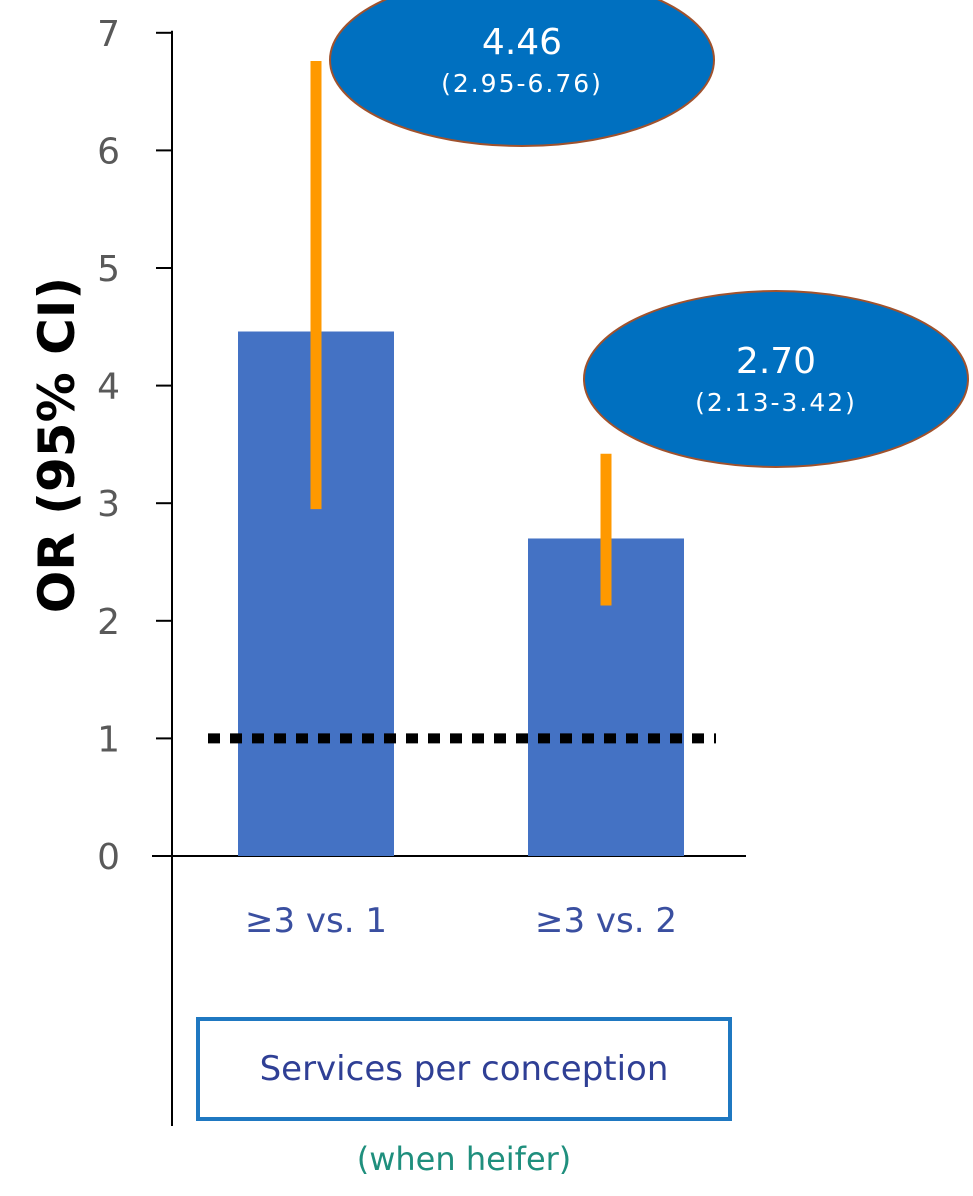 This screenshot has height=1196, width=973. Describe the element at coordinates (108, 269) in the screenshot. I see `y-tick-label: 5` at that location.